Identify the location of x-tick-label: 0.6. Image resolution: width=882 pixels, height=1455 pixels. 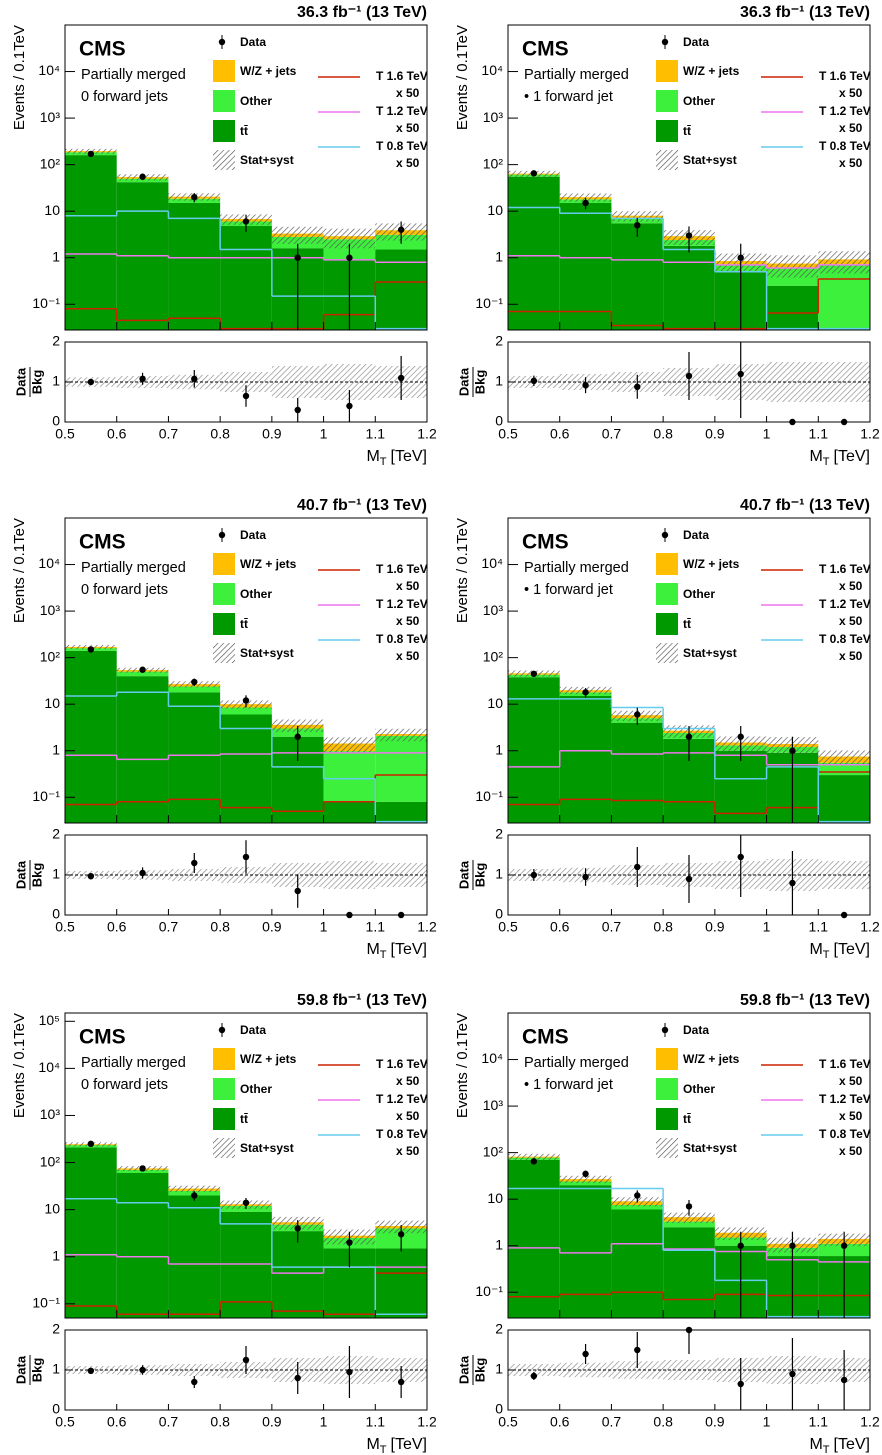
(560, 1422).